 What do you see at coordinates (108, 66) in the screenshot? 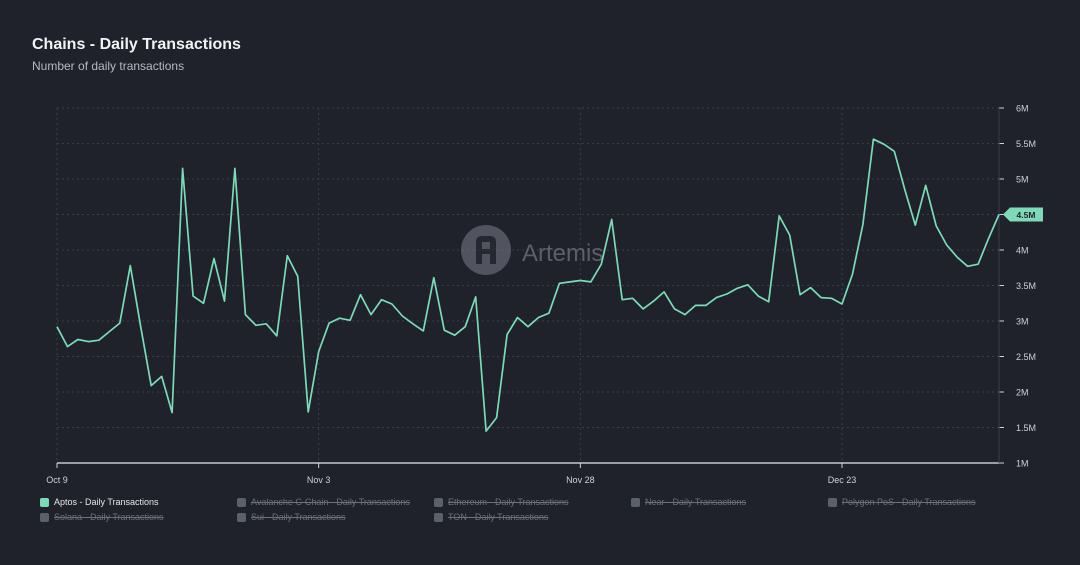
I see `chart-subtitle: Number of daily transactions` at bounding box center [108, 66].